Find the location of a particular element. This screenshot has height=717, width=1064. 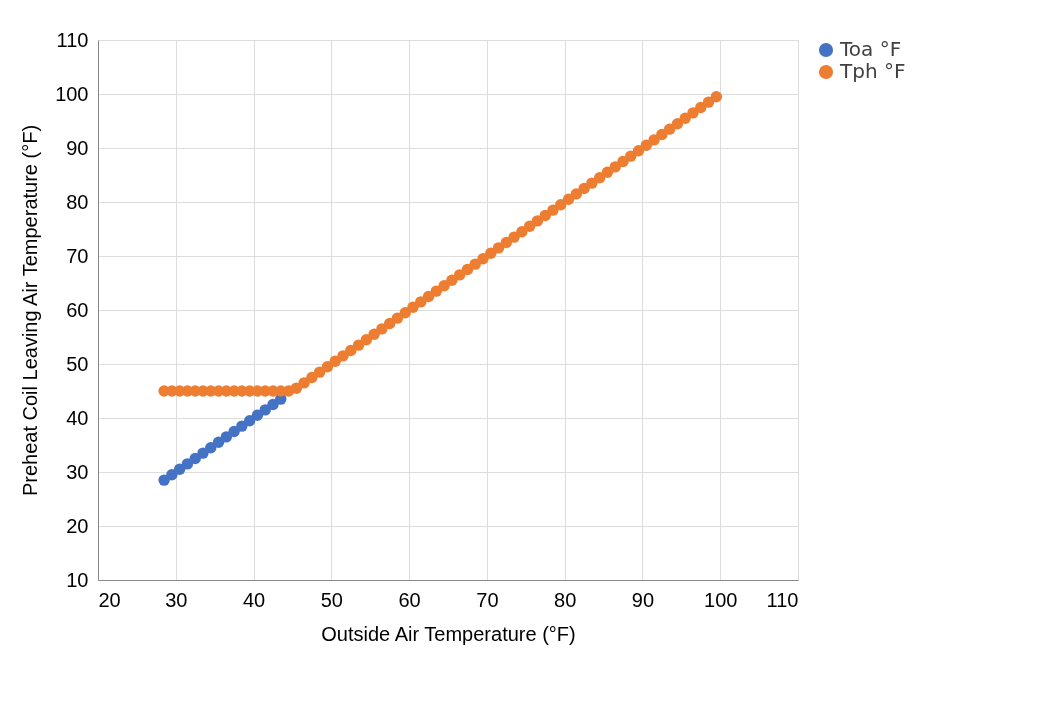

x-axis-title: Outside Air Temperature (°F) is located at coordinates (448, 633).